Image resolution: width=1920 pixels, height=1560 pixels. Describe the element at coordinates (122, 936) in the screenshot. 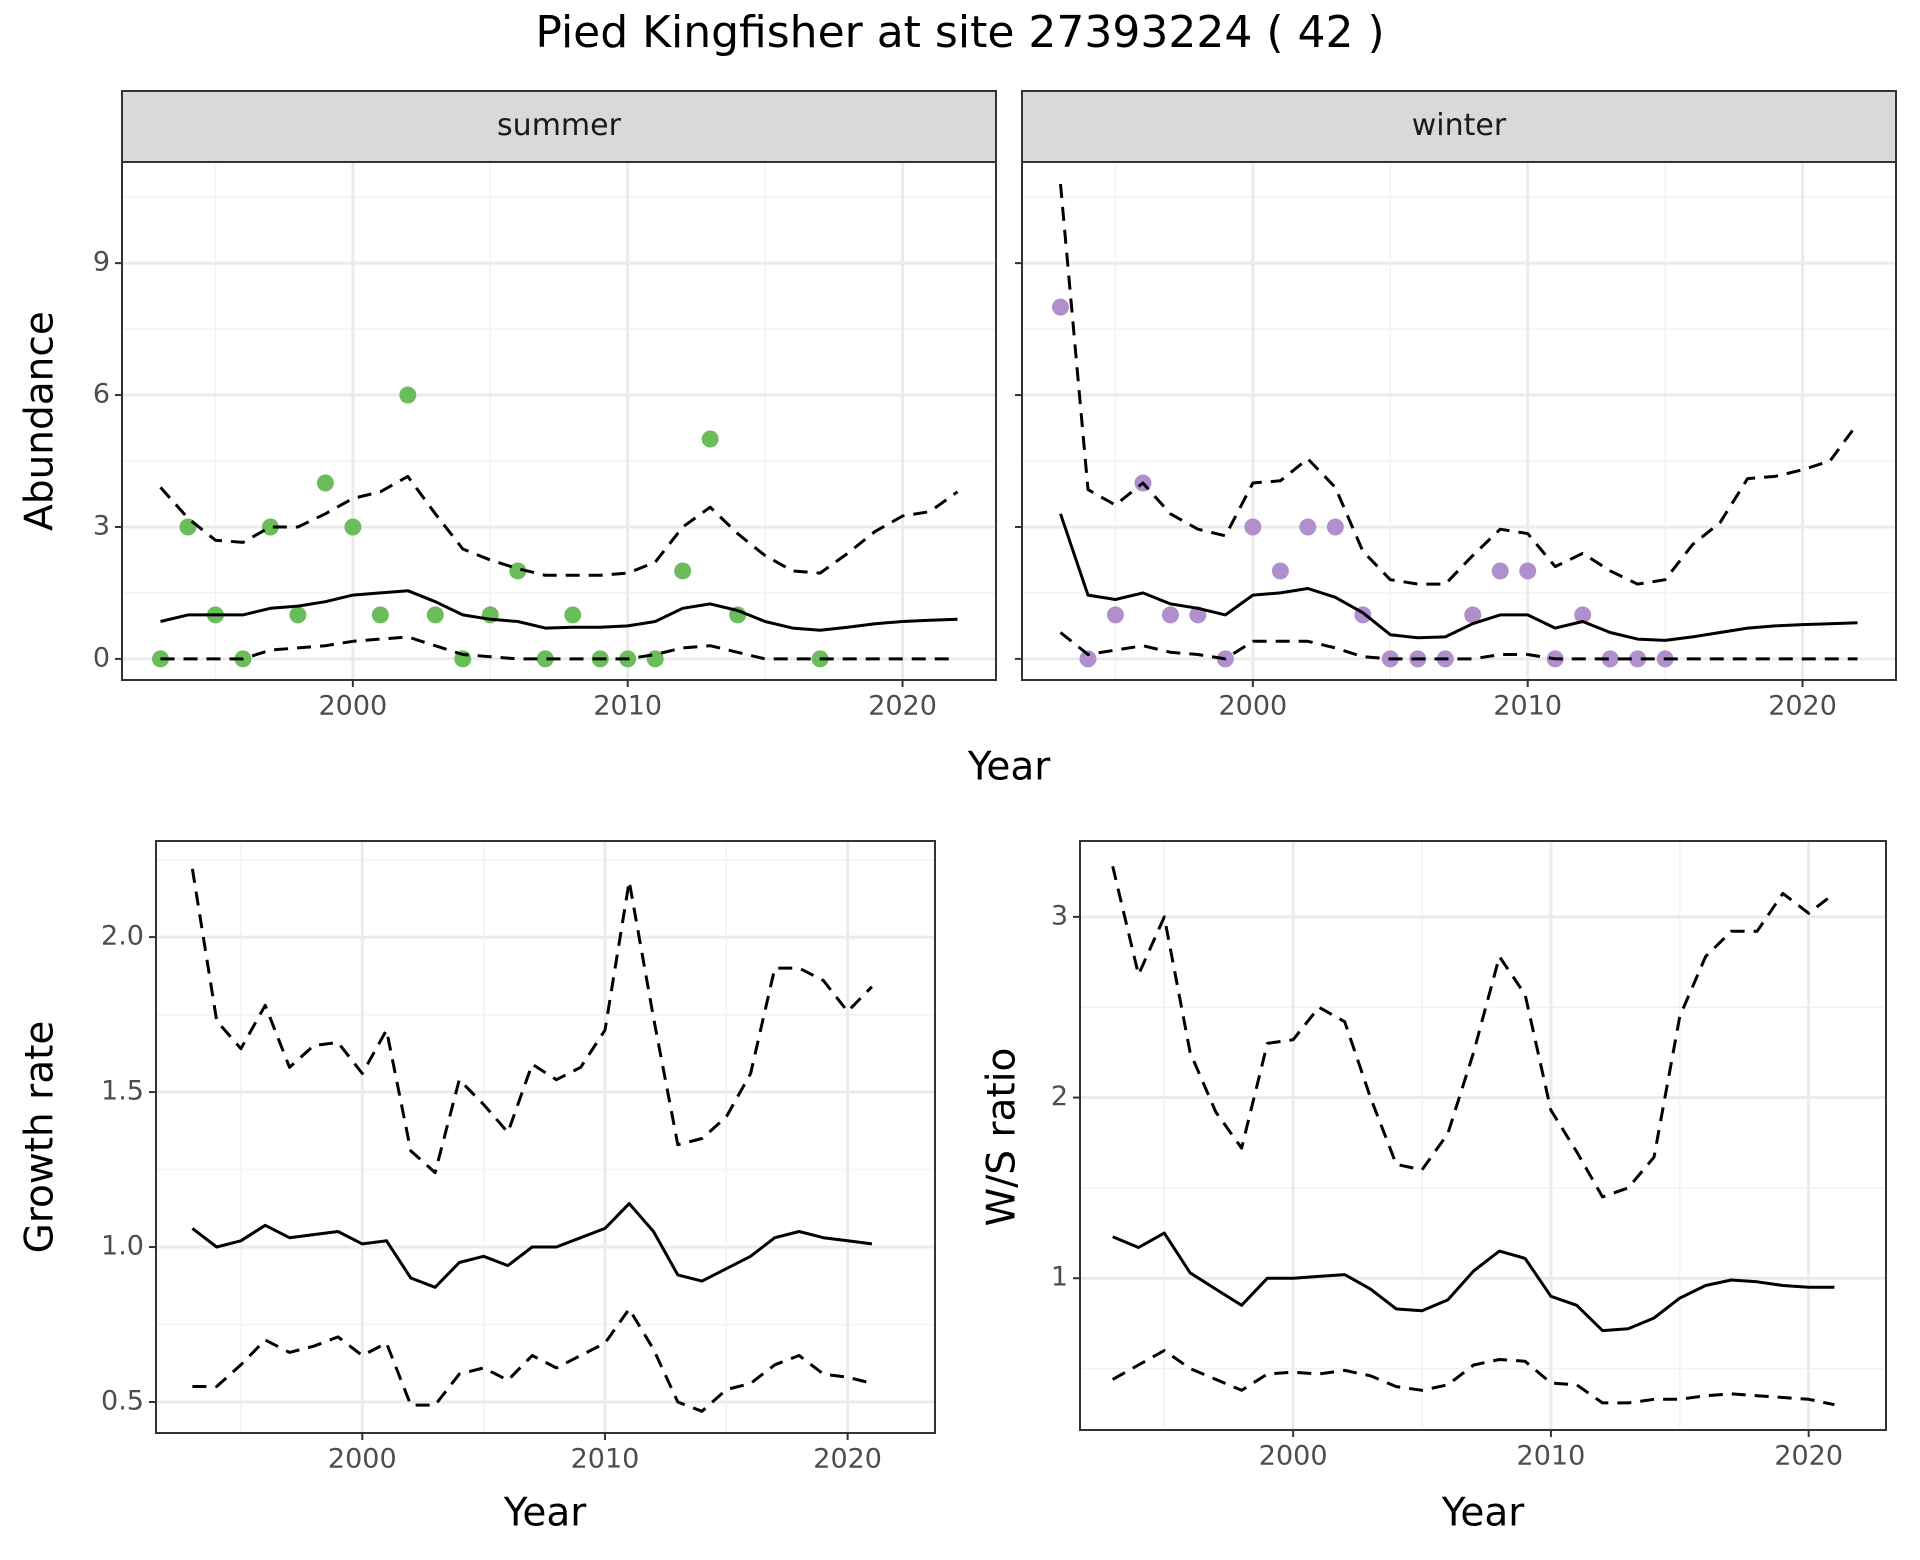

I see `y-tick-label: 2.0` at that location.